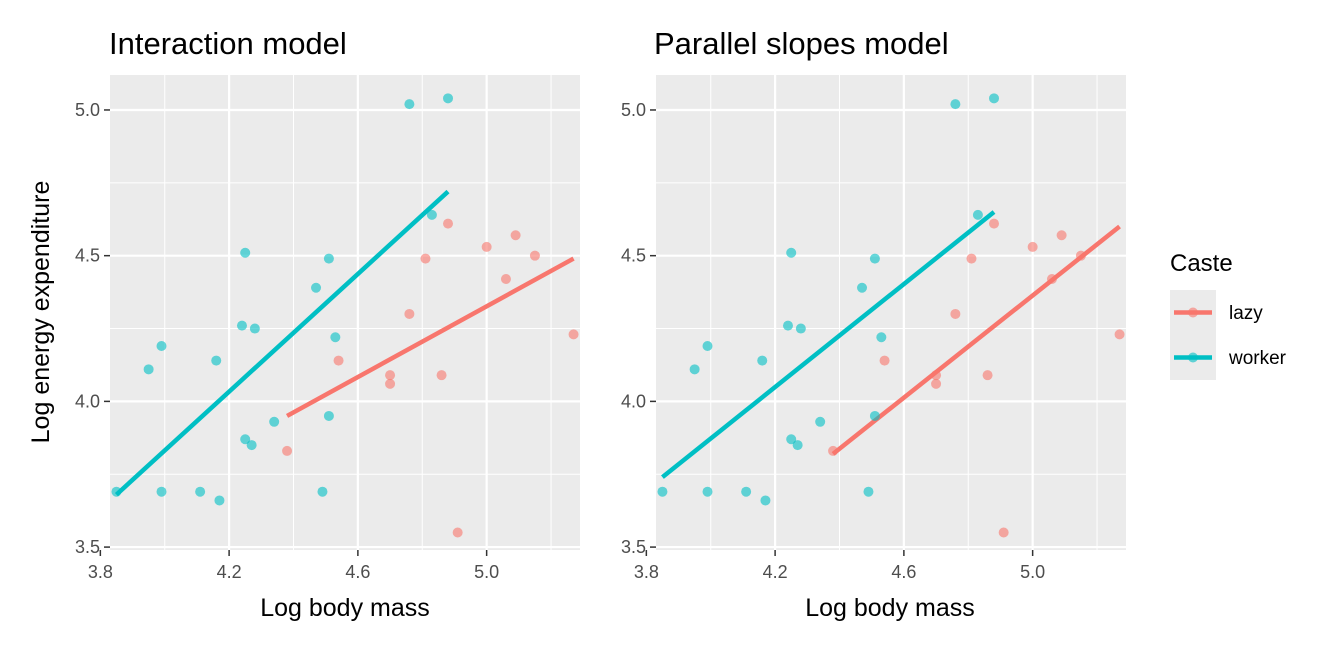  Describe the element at coordinates (1257, 358) in the screenshot. I see `legend-label-worker: worker` at that location.